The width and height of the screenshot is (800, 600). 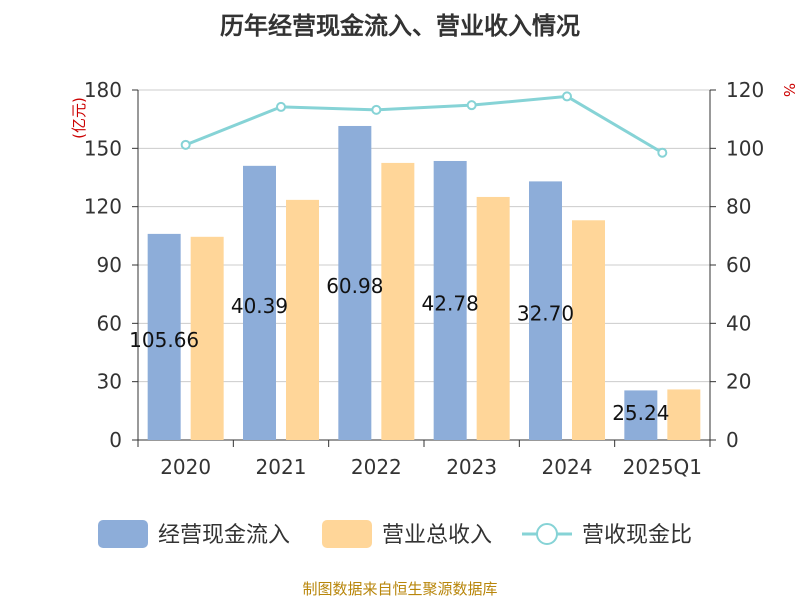 What do you see at coordinates (185, 467) in the screenshot?
I see `x-tick-label: 2020` at bounding box center [185, 467].